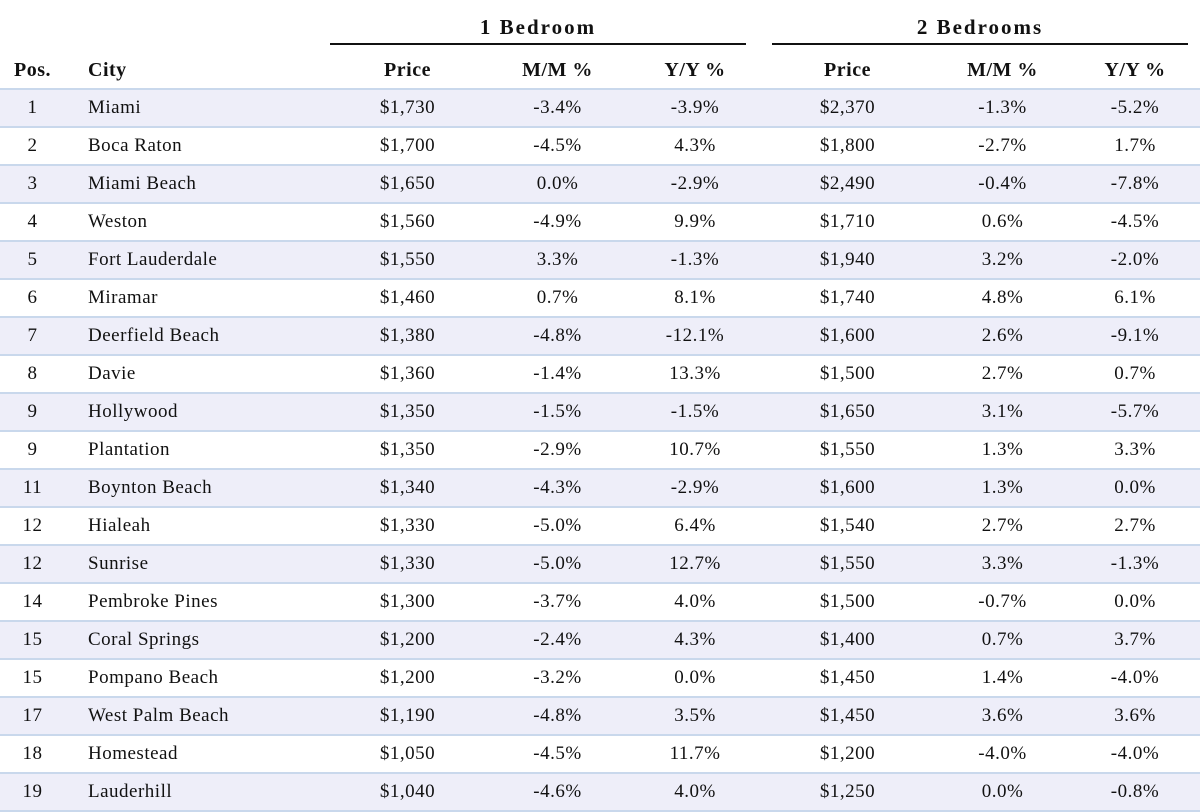 This screenshot has height=812, width=1200. What do you see at coordinates (197, 107) in the screenshot?
I see `city-cell: Miami` at bounding box center [197, 107].